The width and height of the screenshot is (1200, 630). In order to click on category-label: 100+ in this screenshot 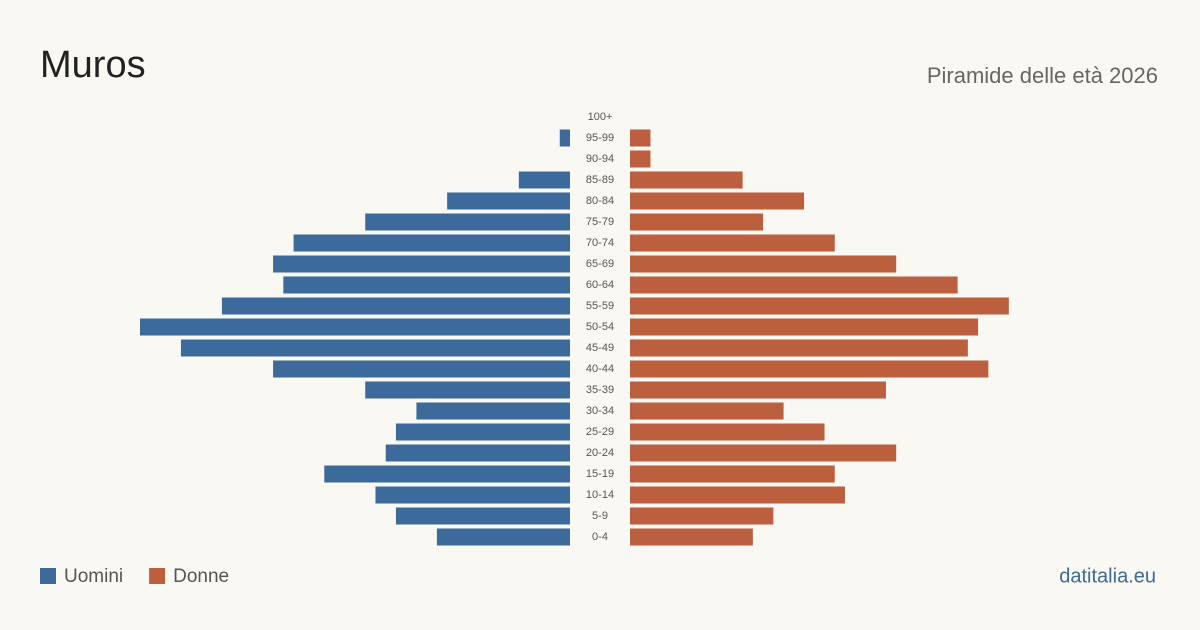, I will do `click(600, 117)`.